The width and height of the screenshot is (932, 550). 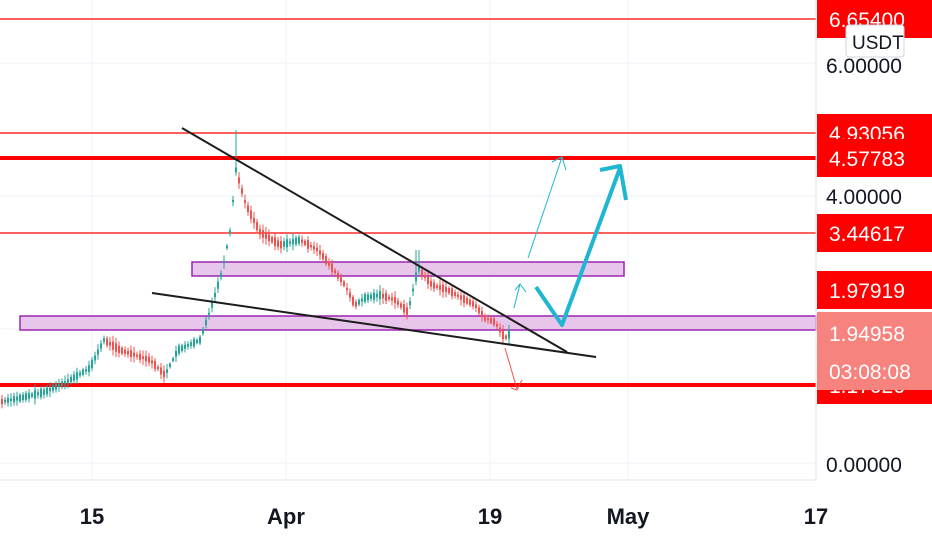 What do you see at coordinates (92, 516) in the screenshot?
I see `time-tick-label: 15` at bounding box center [92, 516].